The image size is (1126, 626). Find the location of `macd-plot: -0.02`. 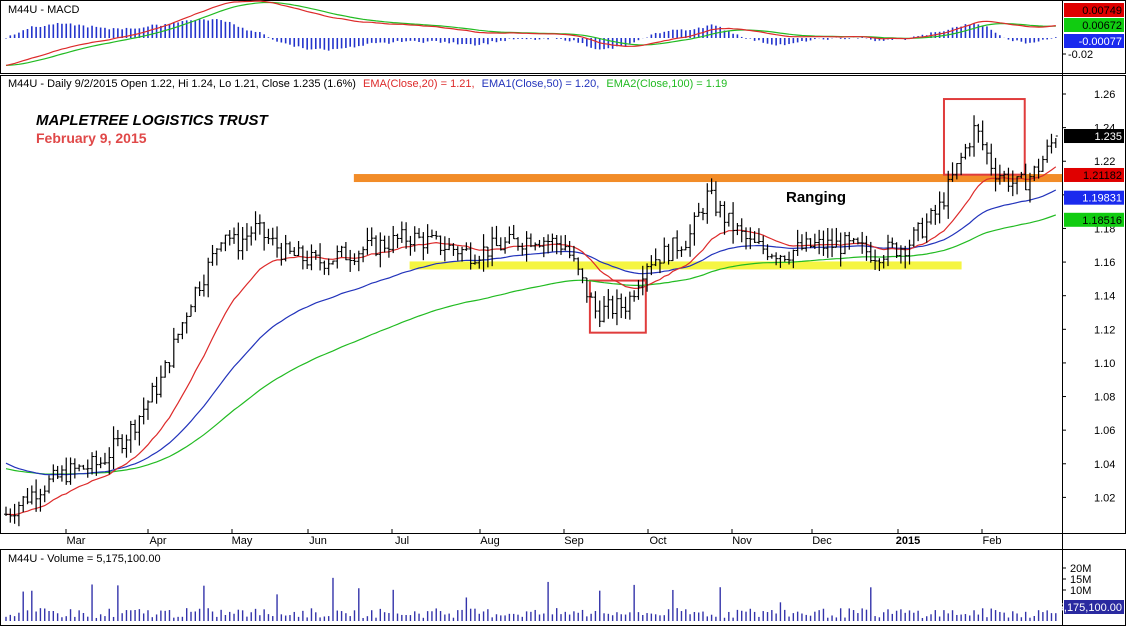

macd-plot: -0.02 is located at coordinates (549, 33).